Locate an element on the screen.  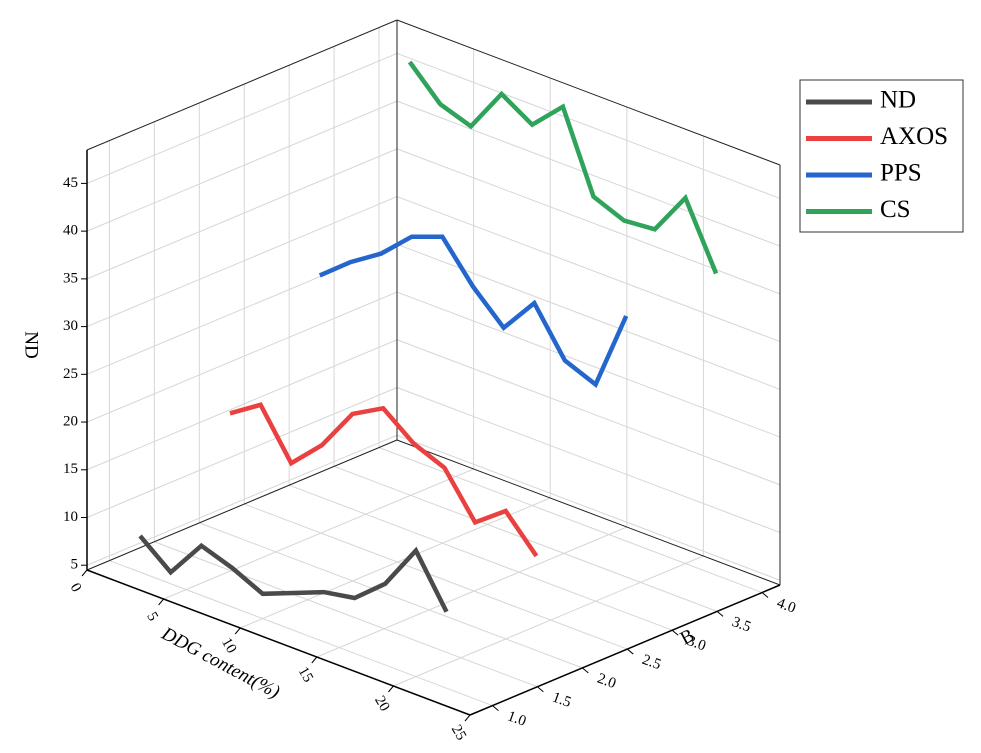
z-tick-label: 35 is located at coordinates (70, 278).